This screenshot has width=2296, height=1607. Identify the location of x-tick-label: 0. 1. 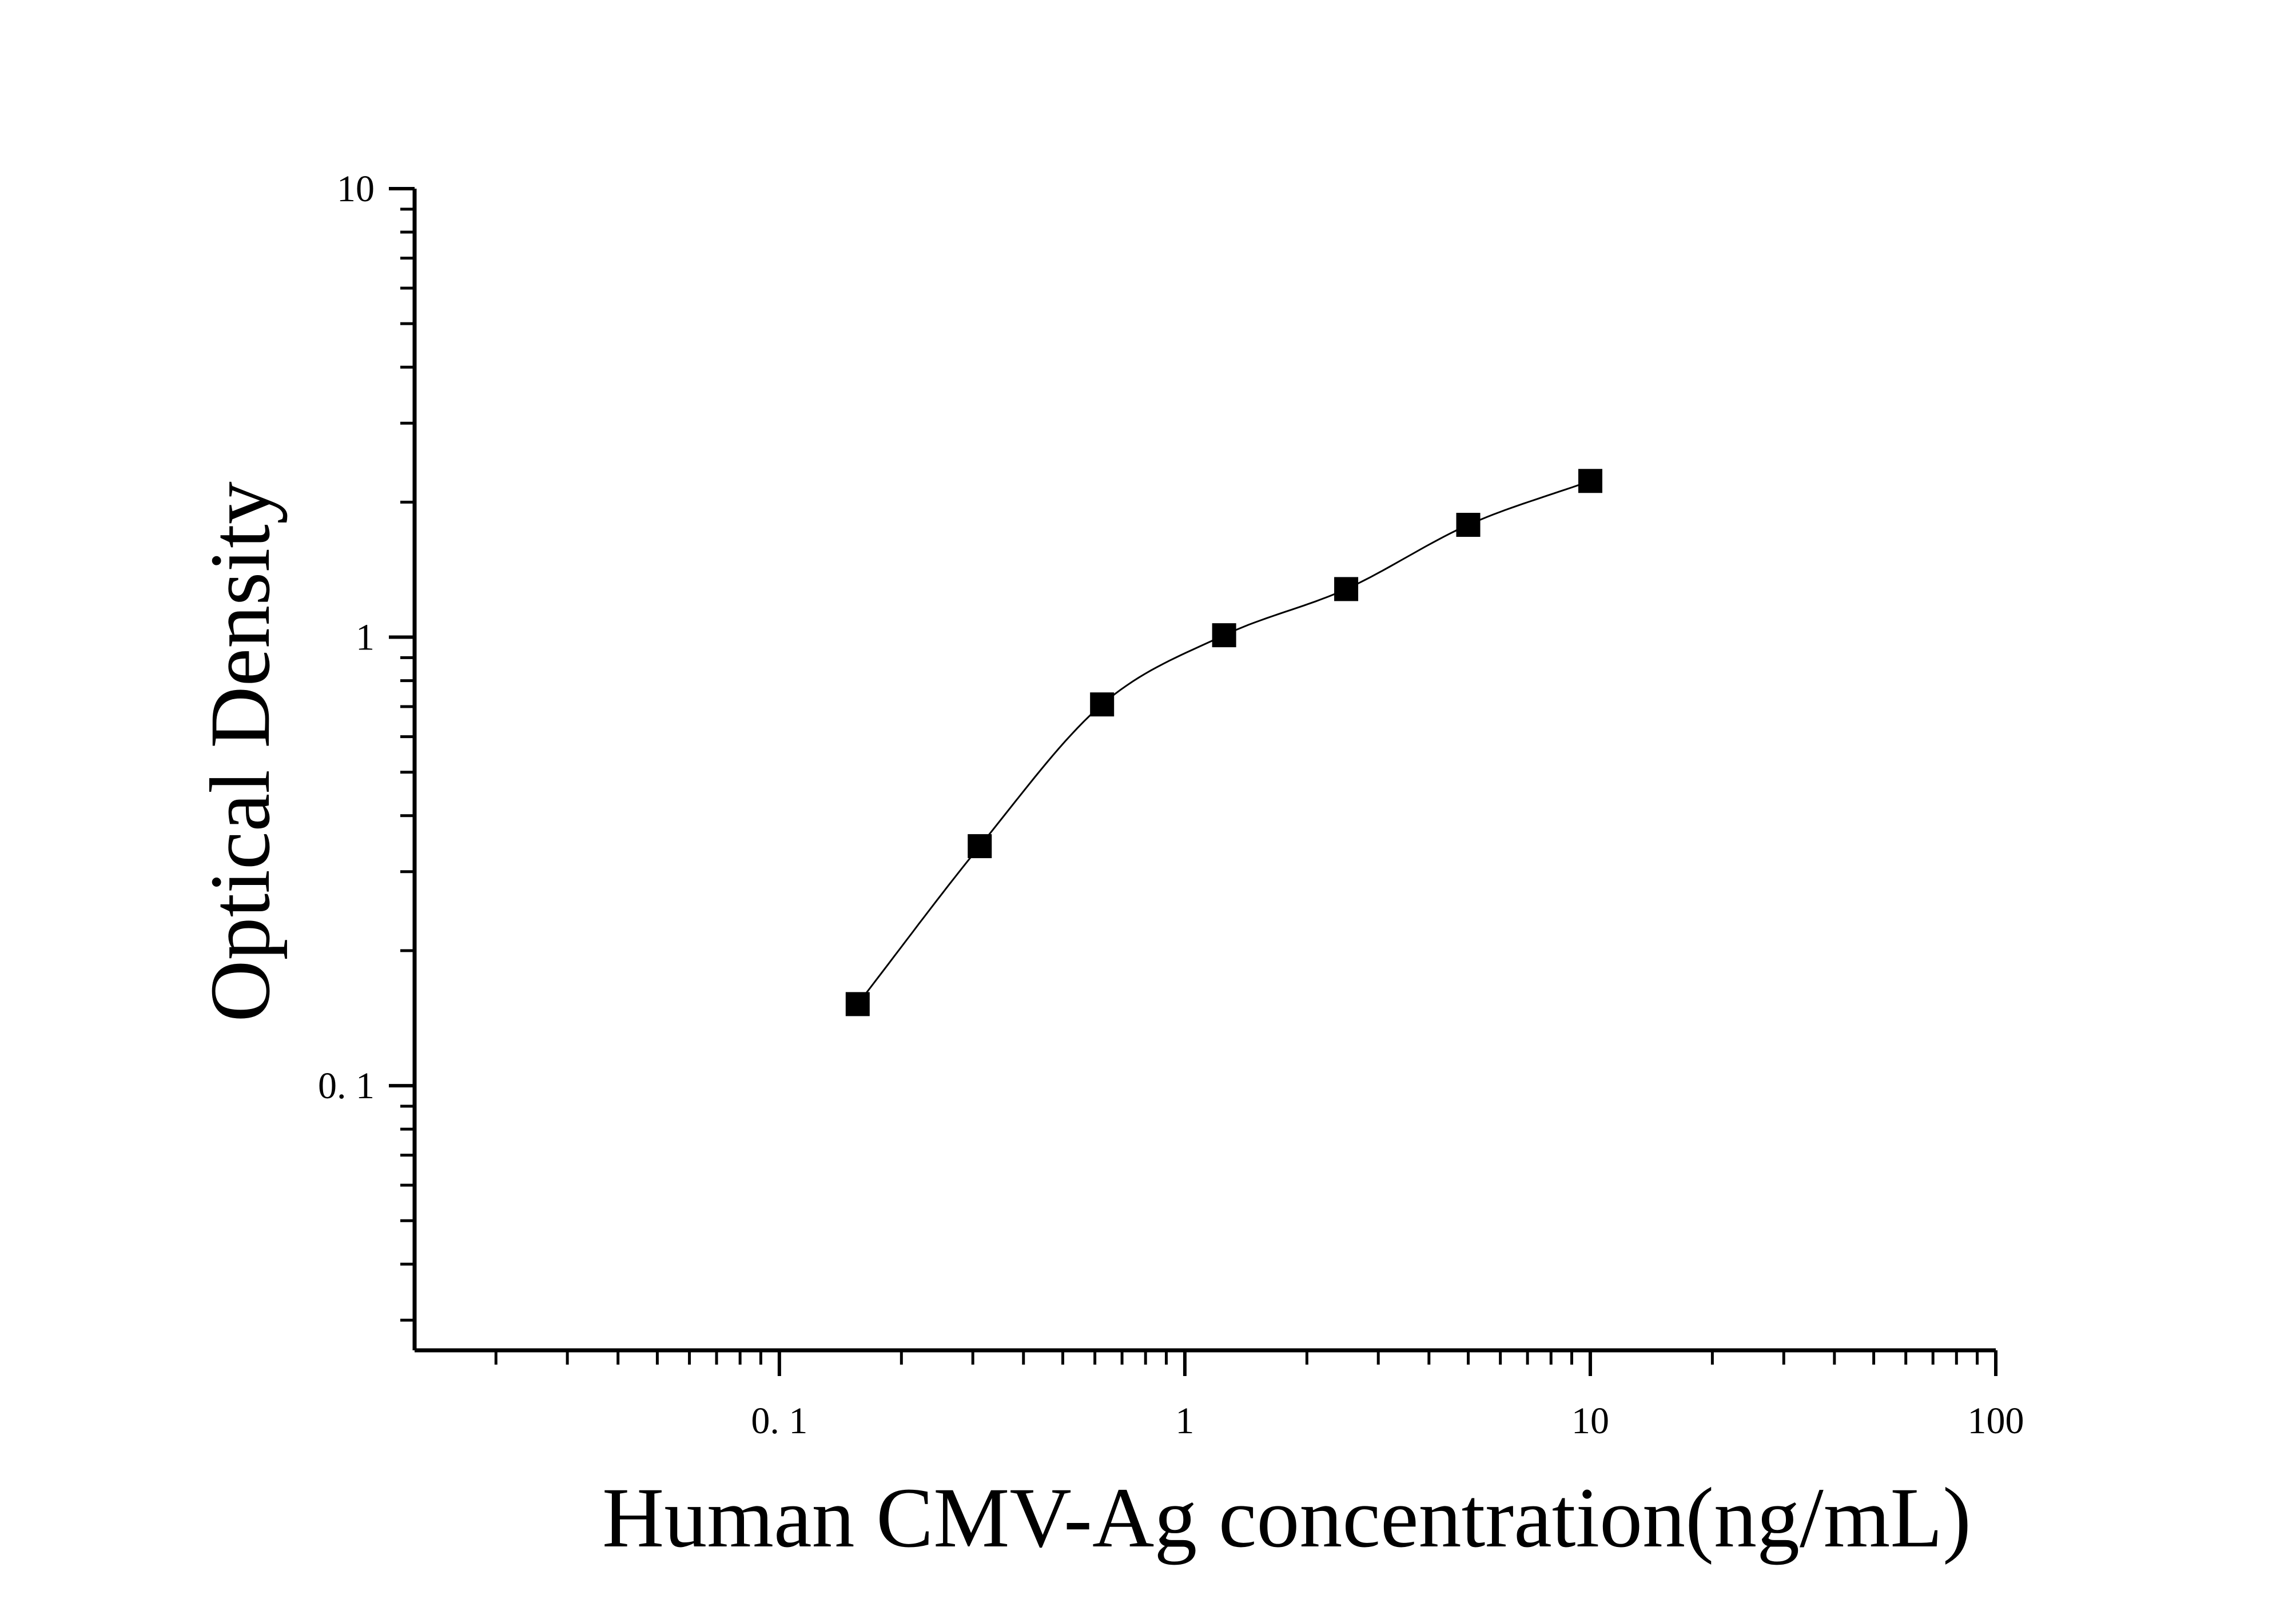
(779, 1421).